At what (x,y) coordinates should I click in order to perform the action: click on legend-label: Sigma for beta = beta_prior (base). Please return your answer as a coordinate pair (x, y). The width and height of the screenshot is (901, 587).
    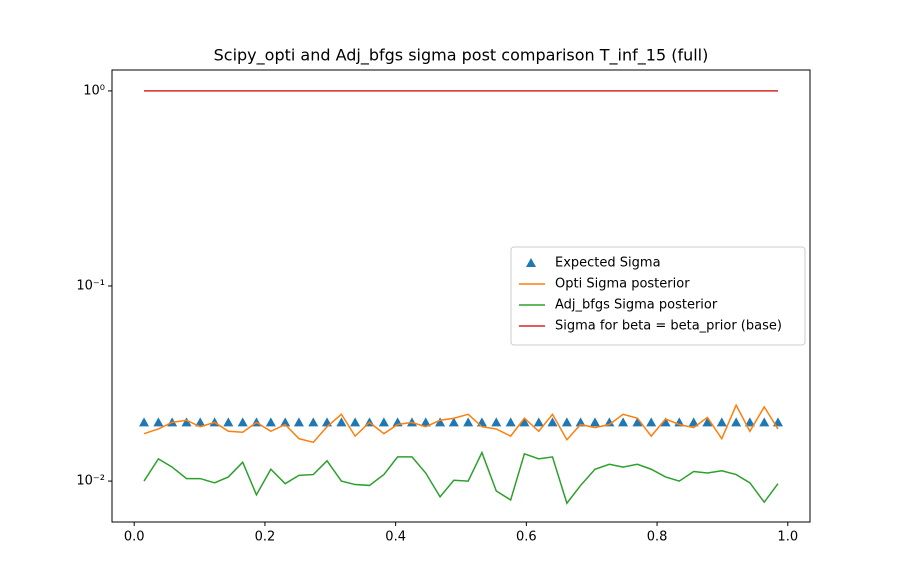
    Looking at the image, I should click on (668, 326).